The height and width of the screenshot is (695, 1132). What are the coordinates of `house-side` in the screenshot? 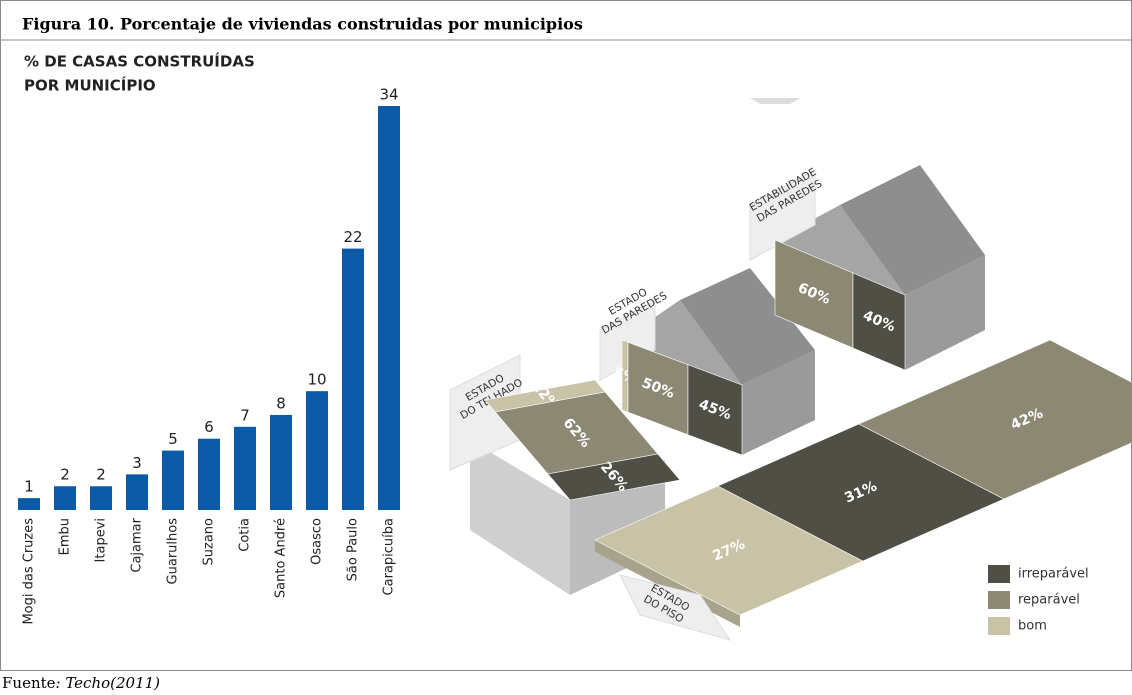 It's located at (945, 312).